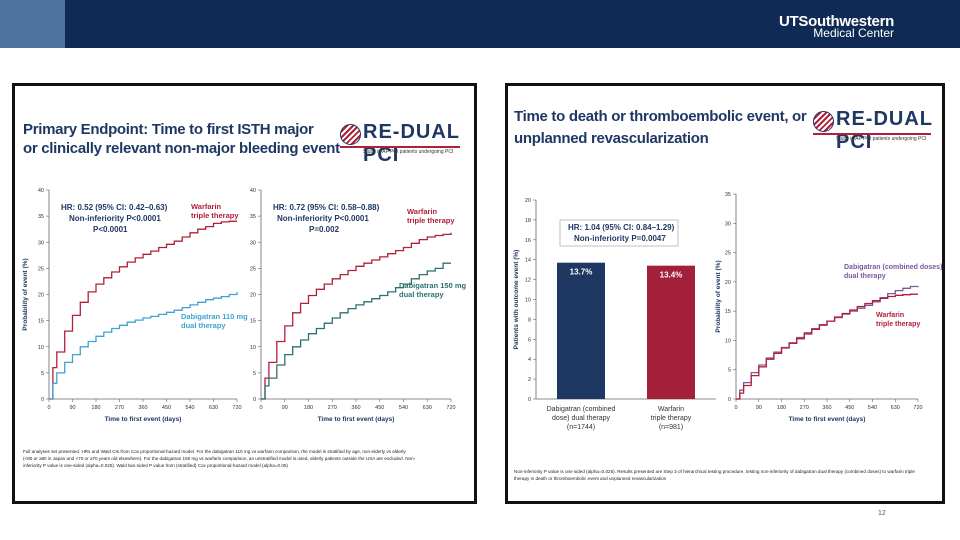 Image resolution: width=960 pixels, height=540 pixels. I want to click on hazard-ratio-annotation: P<0.0001, so click(110, 229).